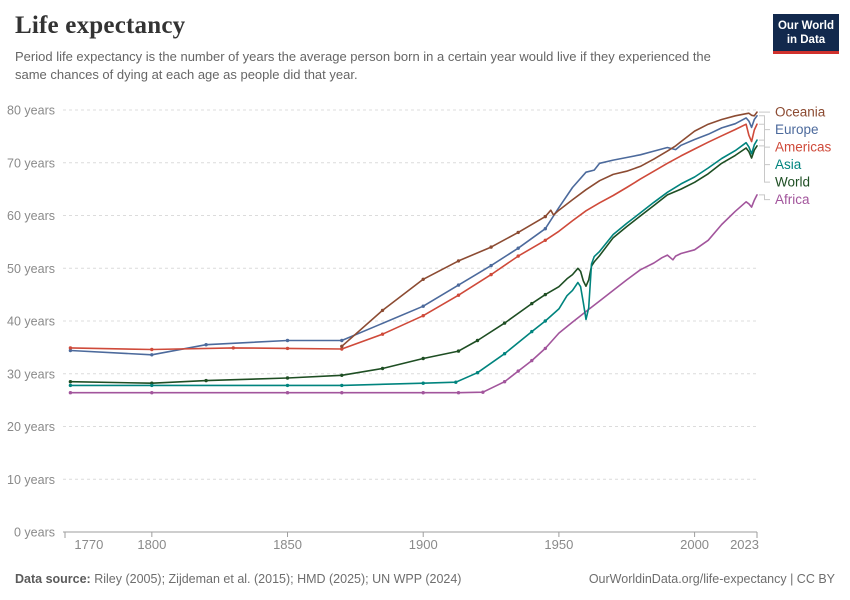  Describe the element at coordinates (504, 382) in the screenshot. I see `data-point-africa-1930` at that location.